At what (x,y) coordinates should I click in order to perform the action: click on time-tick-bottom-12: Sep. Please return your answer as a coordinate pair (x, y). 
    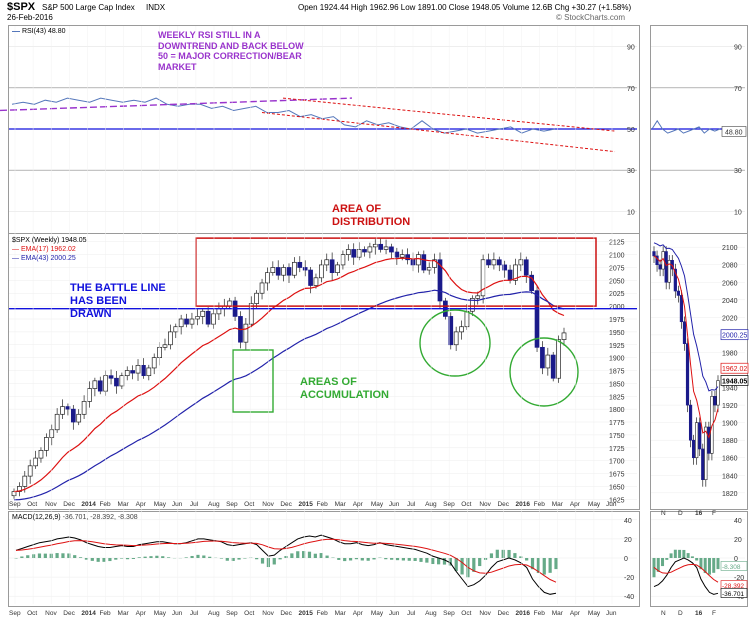
    Looking at the image, I should click on (232, 613).